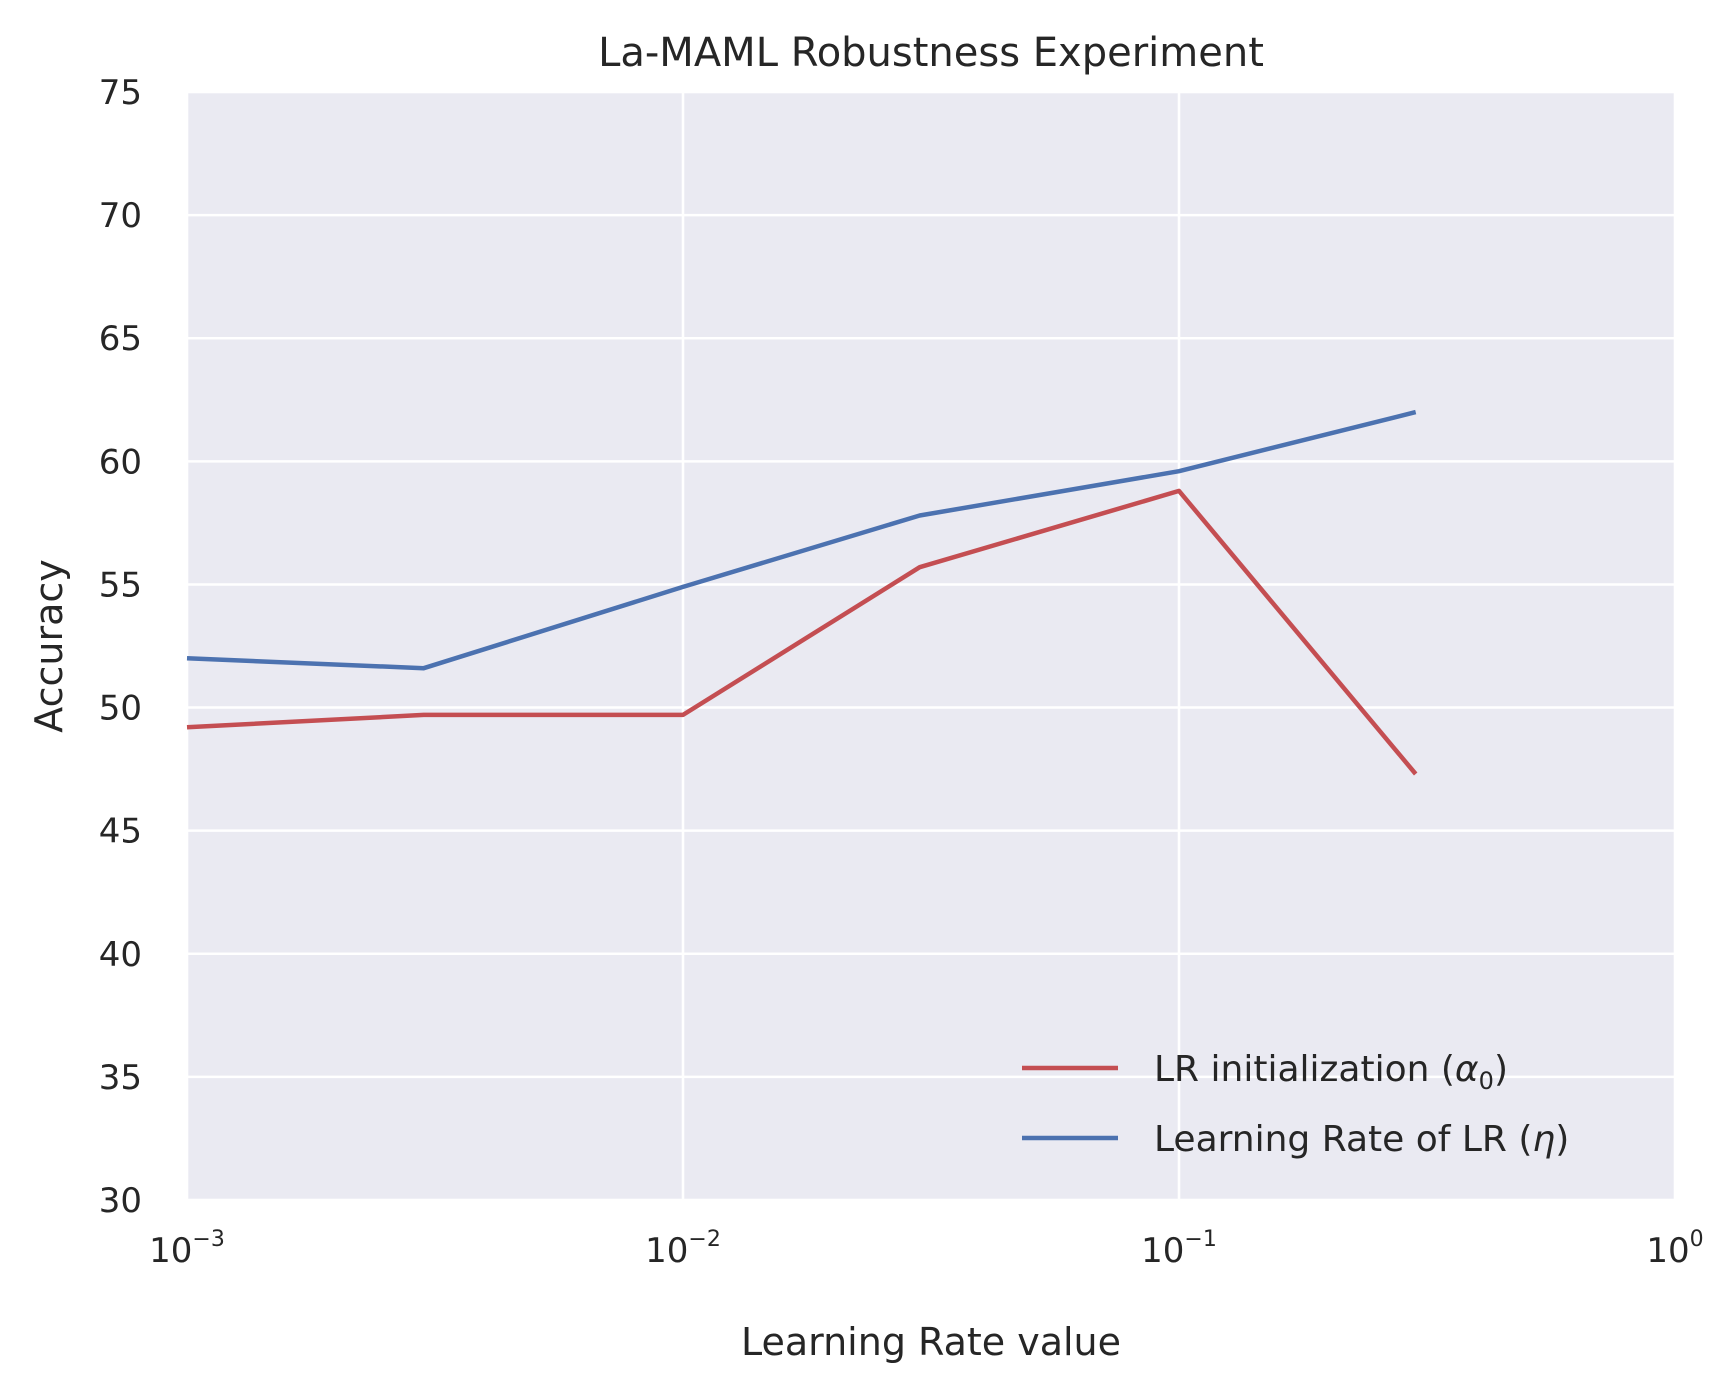 This screenshot has height=1392, width=1736. I want to click on y-tick-label: 65, so click(120, 339).